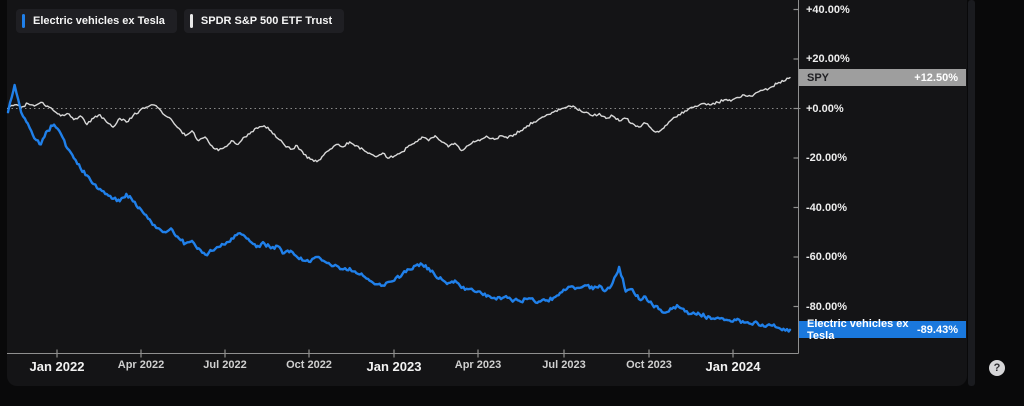  Describe the element at coordinates (818, 77) in the screenshot. I see `spy-badge-label: SPY` at that location.